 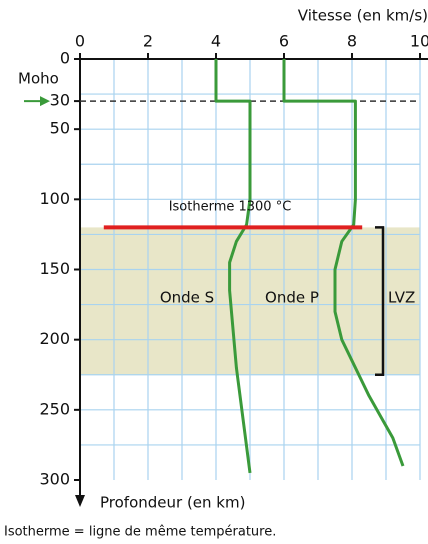 I want to click on y-tick-label: 0, so click(x=65, y=58).